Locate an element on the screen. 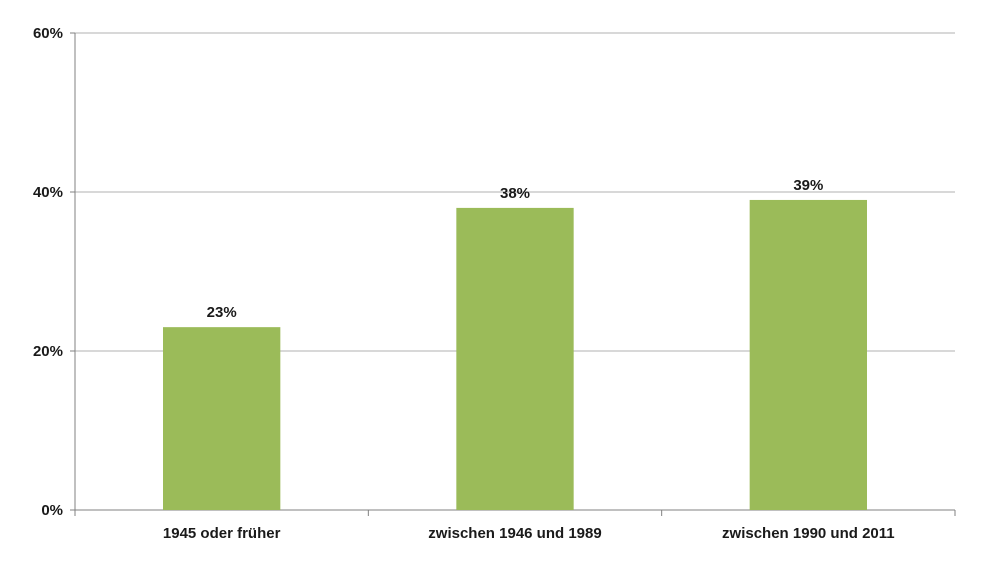  bar-value-label: 39% is located at coordinates (808, 185).